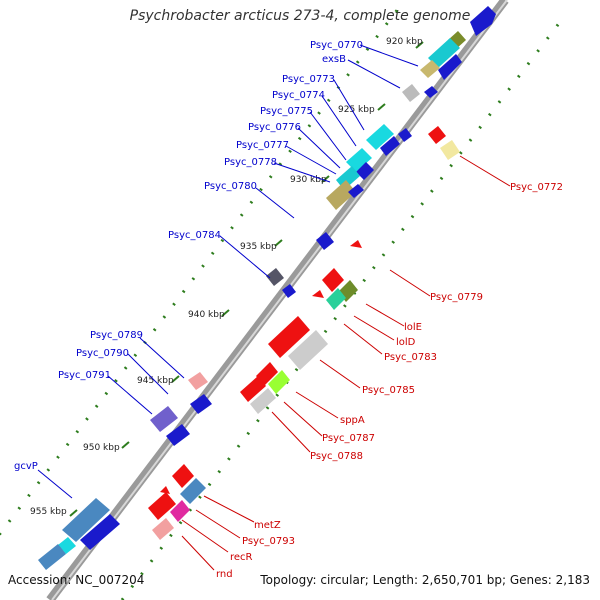 The width and height of the screenshot is (600, 600). Describe the element at coordinates (413, 327) in the screenshot. I see `gene-label-lole: lolE` at that location.